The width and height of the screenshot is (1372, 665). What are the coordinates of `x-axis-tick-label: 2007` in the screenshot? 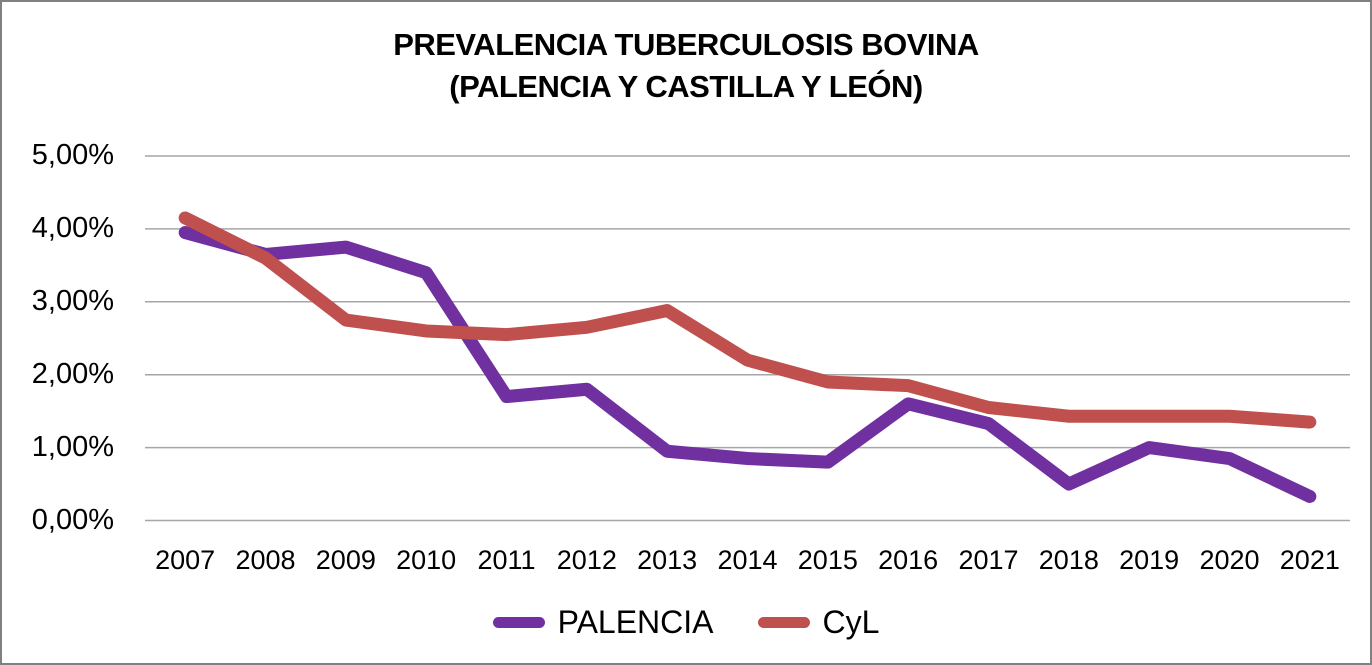 It's located at (185, 560).